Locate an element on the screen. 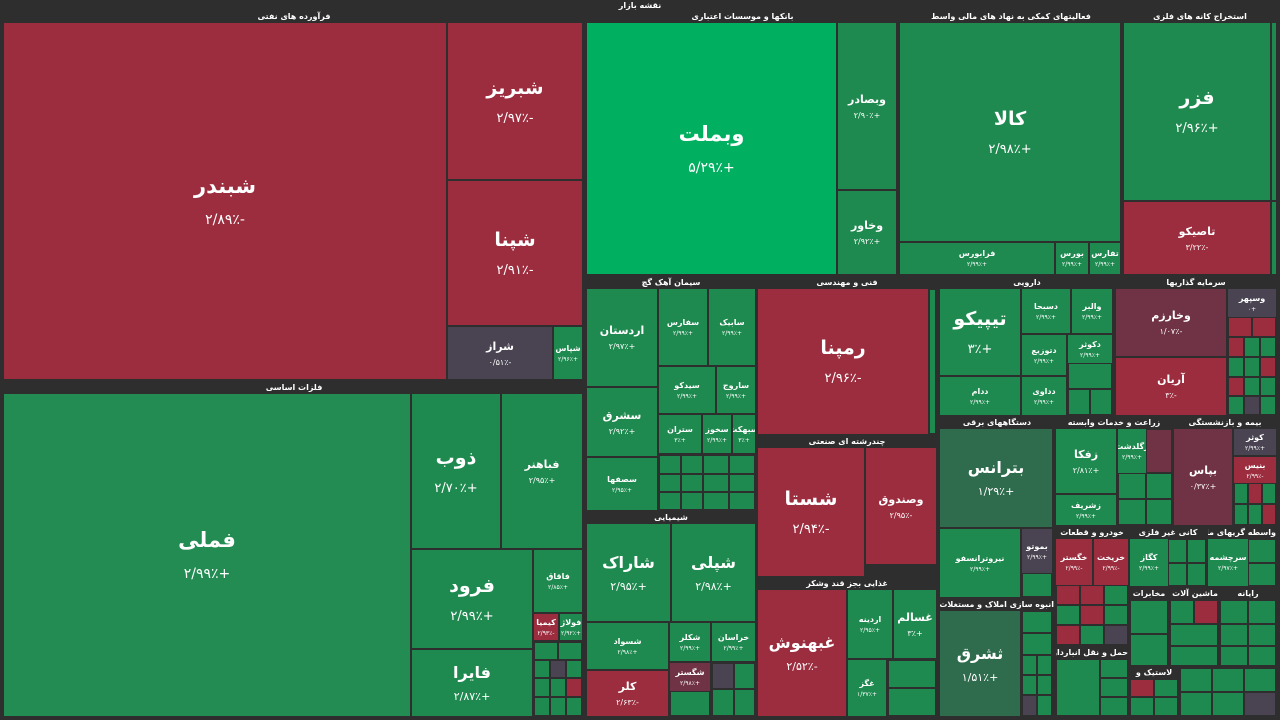  sector-header-agriculture: زراعت و خدمات وابسته is located at coordinates (1114, 422).